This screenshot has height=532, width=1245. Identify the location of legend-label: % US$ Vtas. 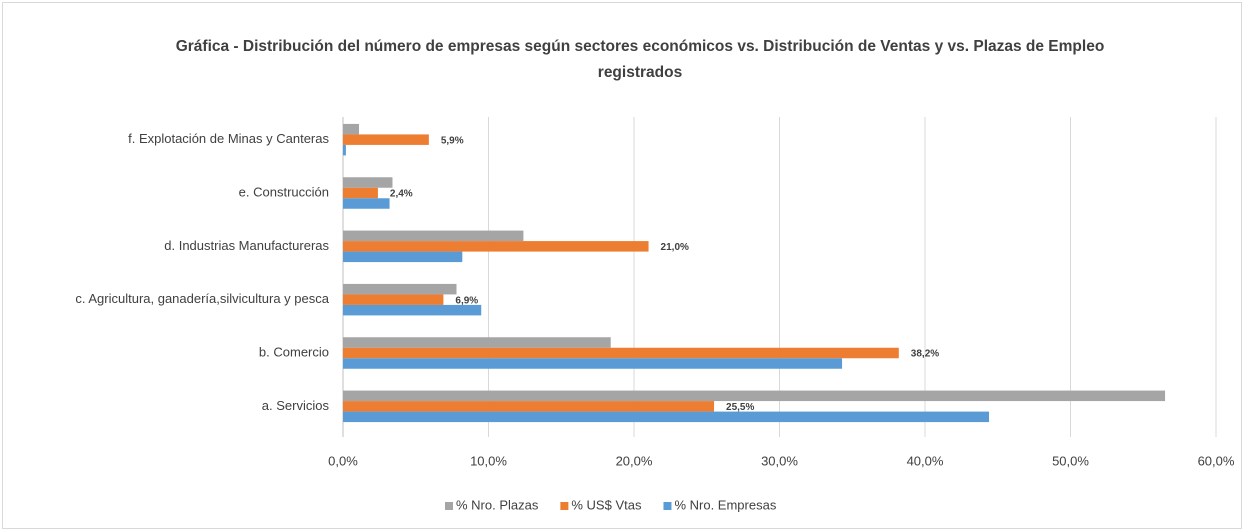
(606, 504).